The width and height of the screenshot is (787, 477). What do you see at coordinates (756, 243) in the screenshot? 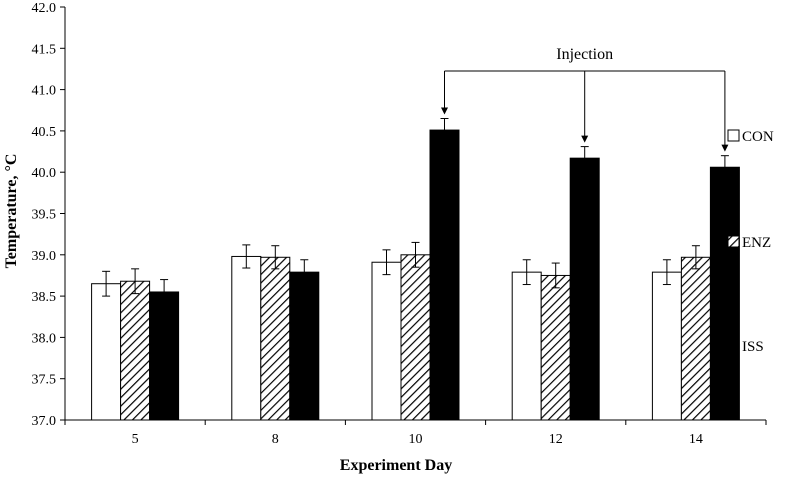
I see `legend-label-enz: ENZ` at bounding box center [756, 243].